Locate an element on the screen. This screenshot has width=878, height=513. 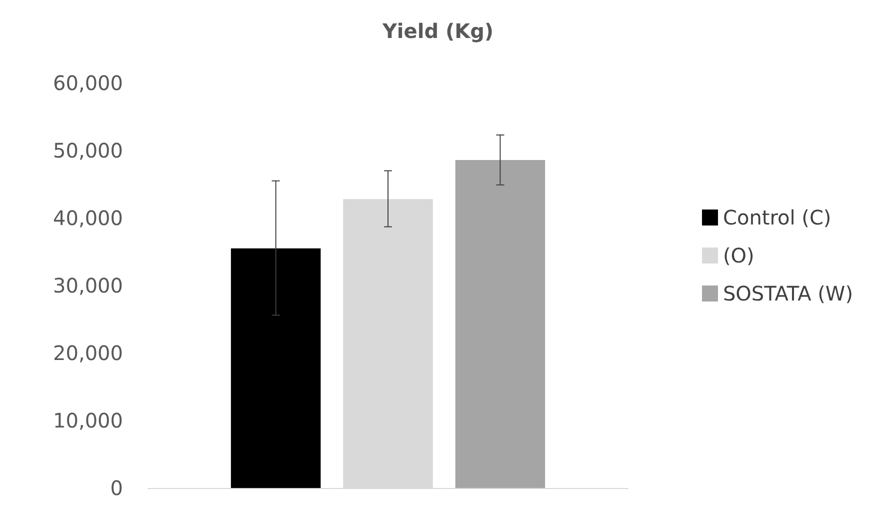
y-tick-label: 0 is located at coordinates (116, 488).